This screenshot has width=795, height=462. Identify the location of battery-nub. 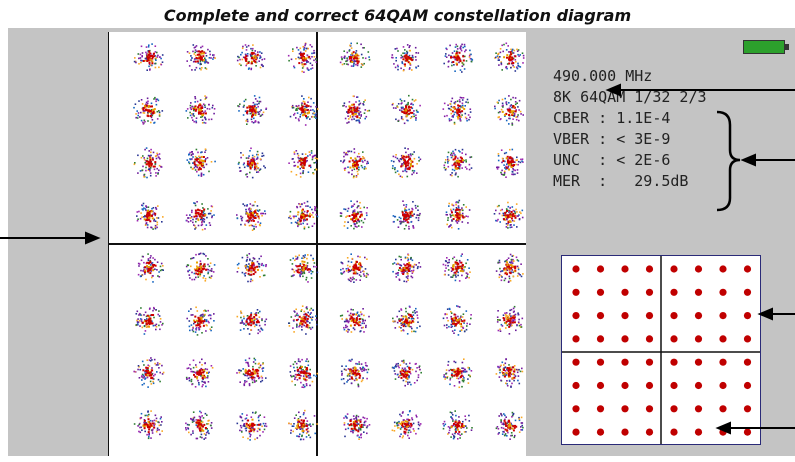
(787, 47).